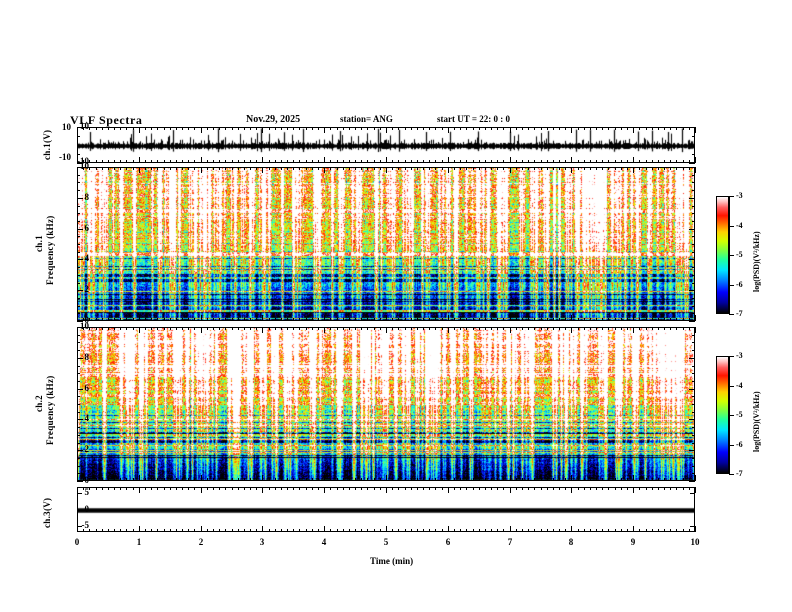 The height and width of the screenshot is (612, 792). I want to click on x-tick-label-4: 4, so click(324, 542).